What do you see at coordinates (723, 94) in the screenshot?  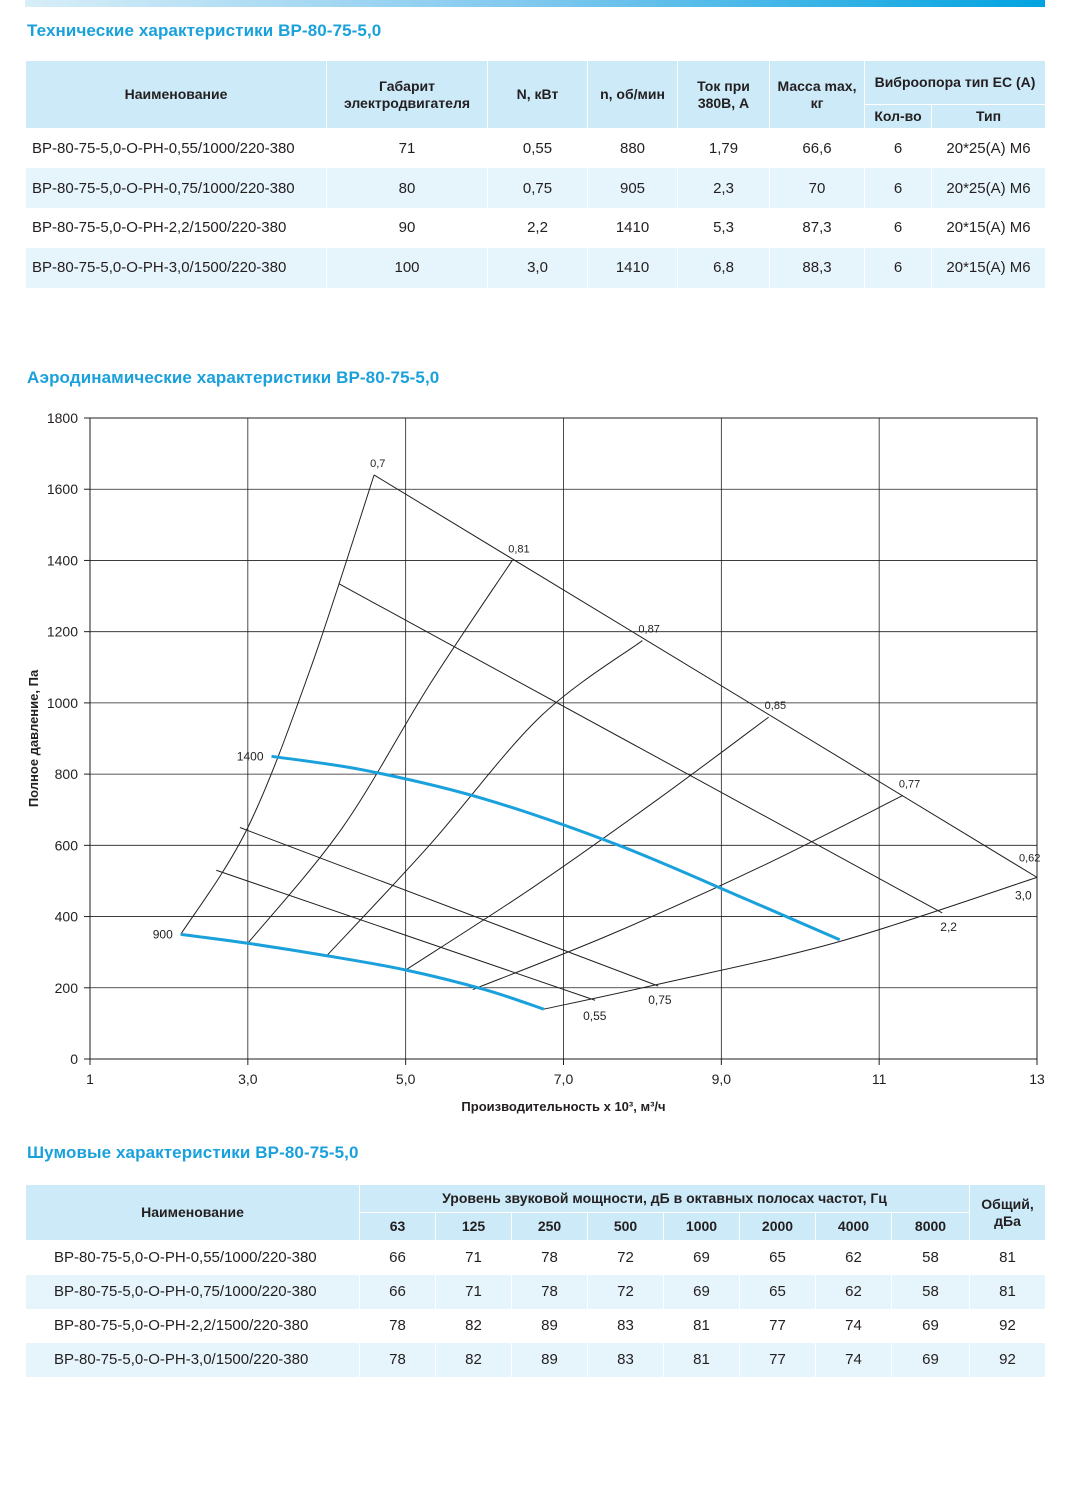 I see `col-header-current: Ток при 380В, А` at bounding box center [723, 94].